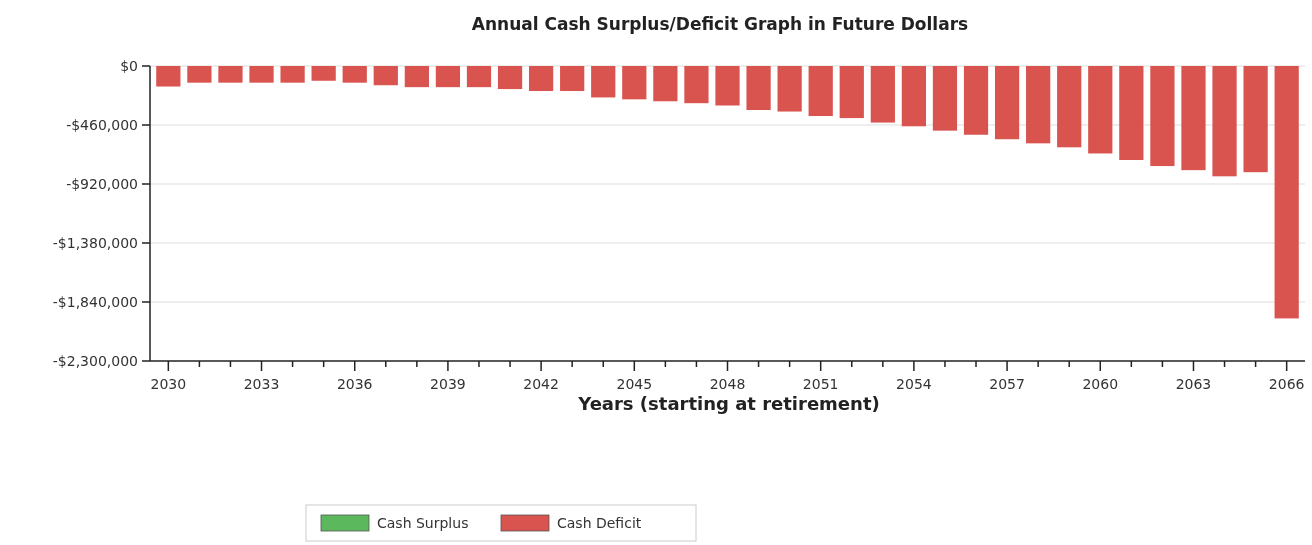  I want to click on x-tick-label: 2048, so click(727, 384).